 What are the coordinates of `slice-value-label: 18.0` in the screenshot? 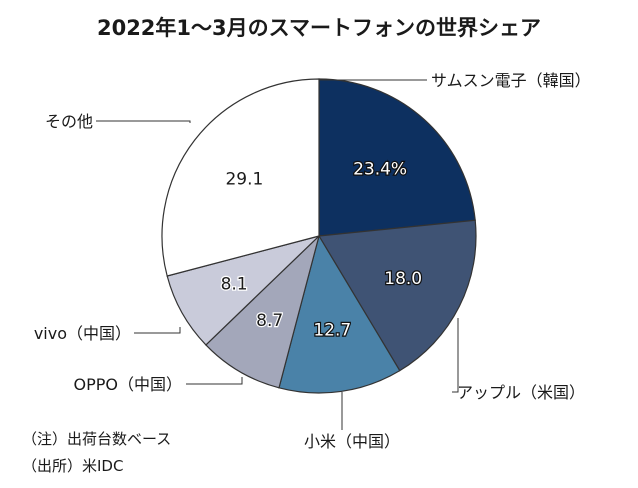 It's located at (403, 279).